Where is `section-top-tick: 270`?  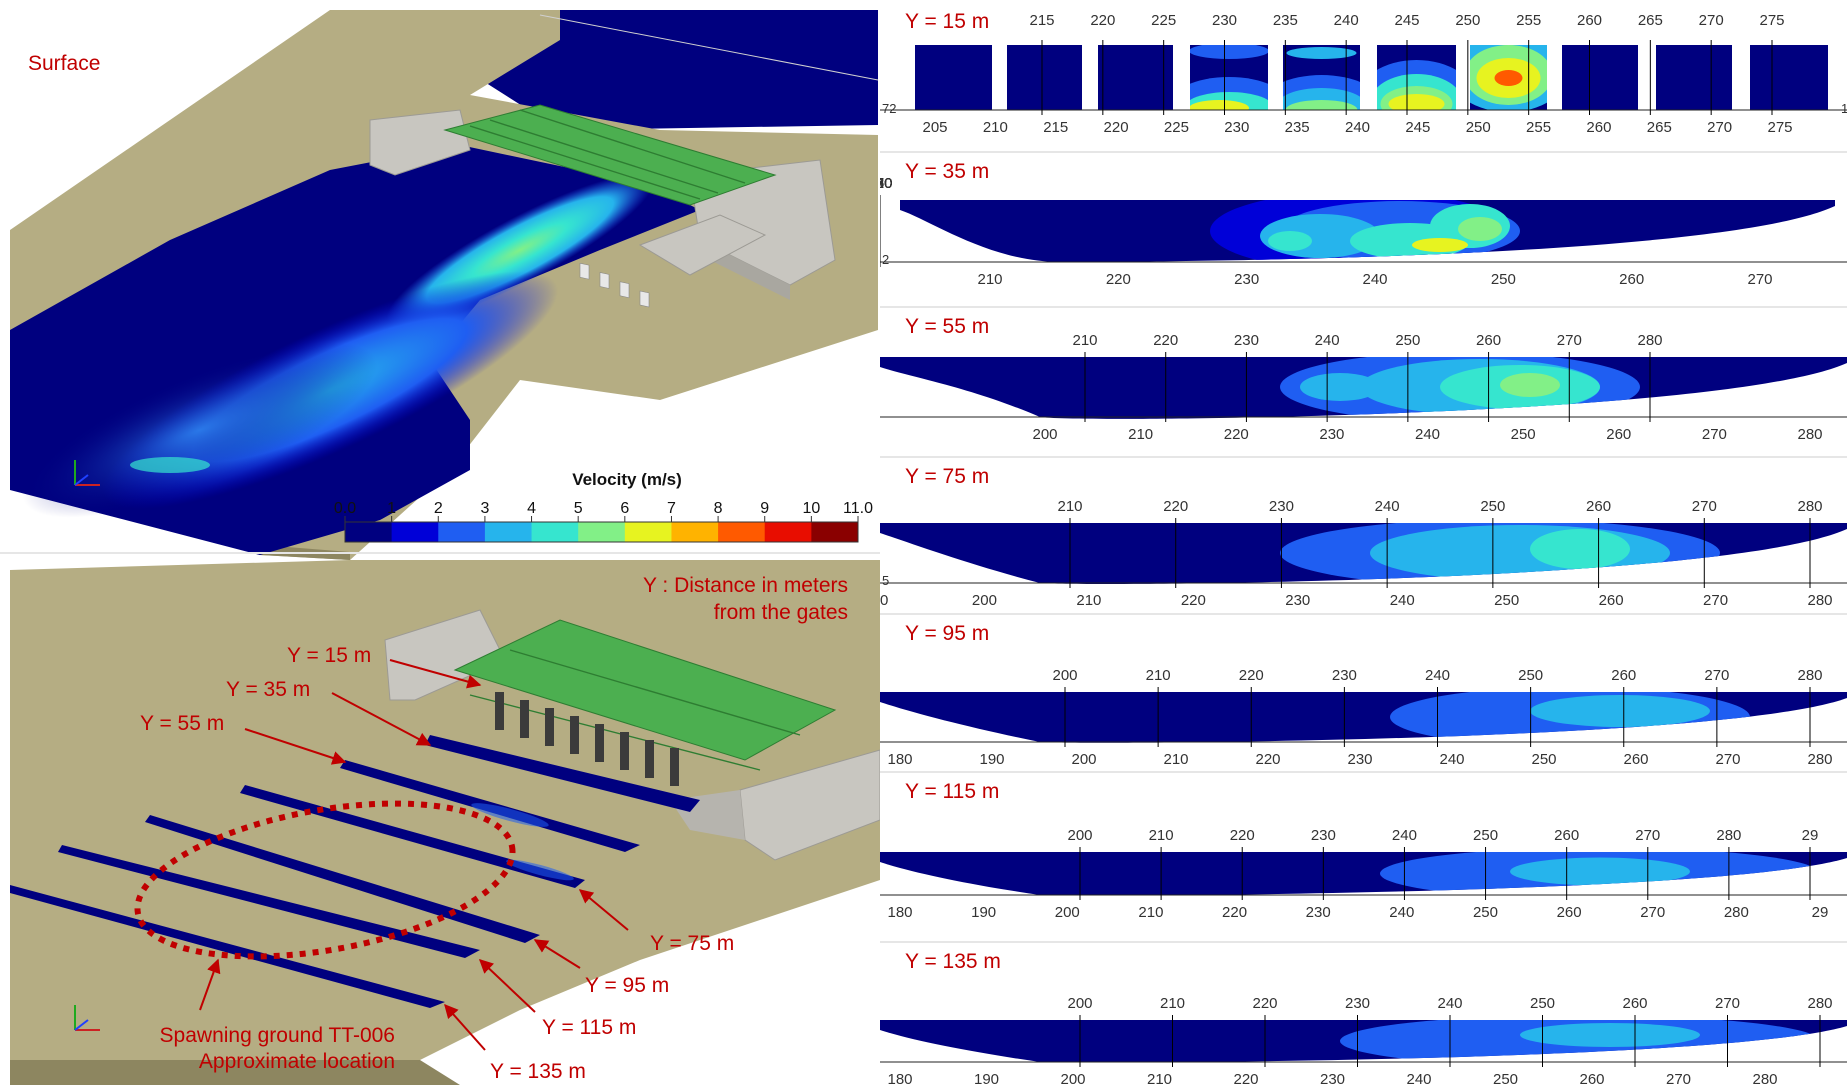 section-top-tick: 270 is located at coordinates (1647, 835).